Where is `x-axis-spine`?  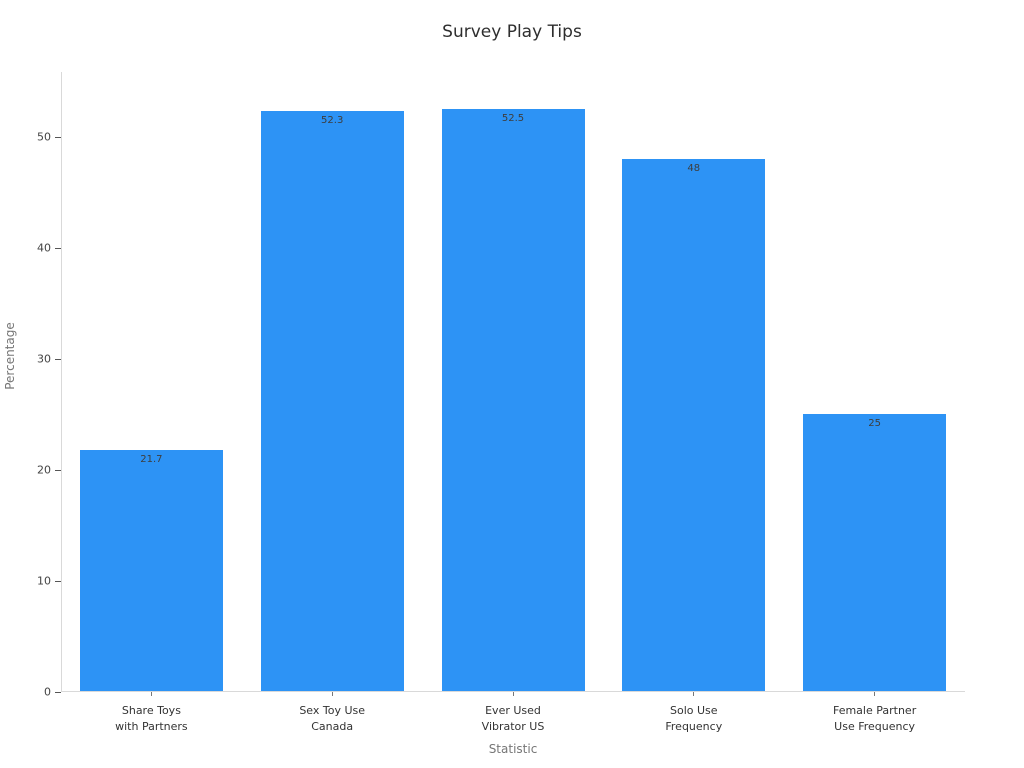 x-axis-spine is located at coordinates (513, 691).